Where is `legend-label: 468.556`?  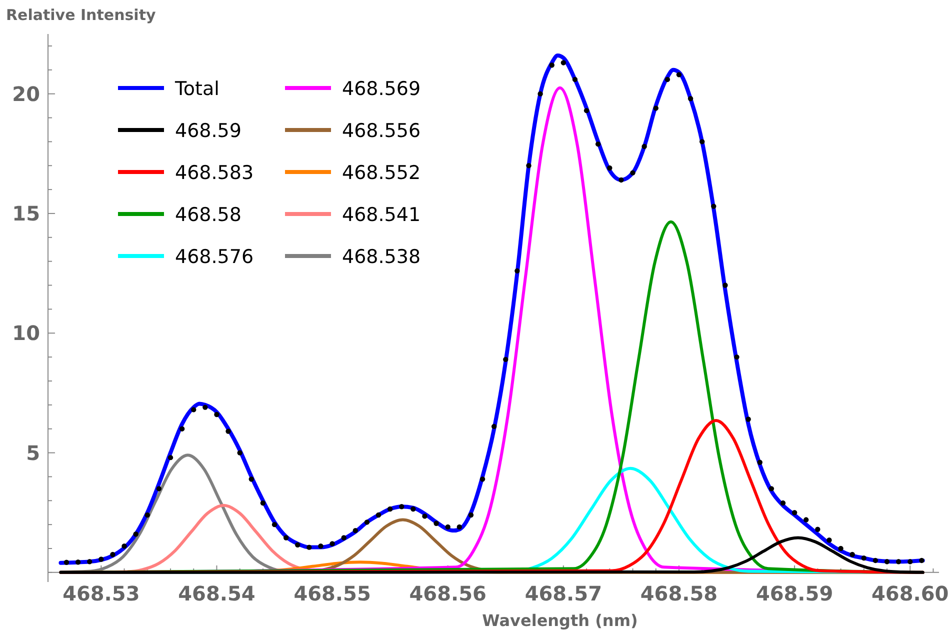 legend-label: 468.556 is located at coordinates (381, 131).